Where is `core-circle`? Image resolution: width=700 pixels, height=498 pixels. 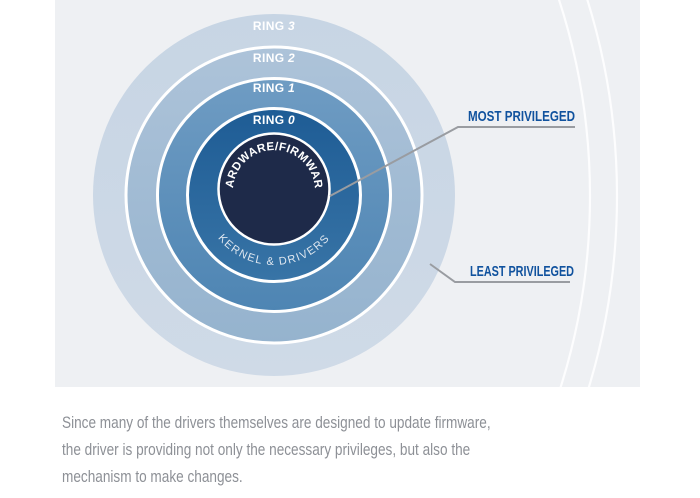
core-circle is located at coordinates (274, 189).